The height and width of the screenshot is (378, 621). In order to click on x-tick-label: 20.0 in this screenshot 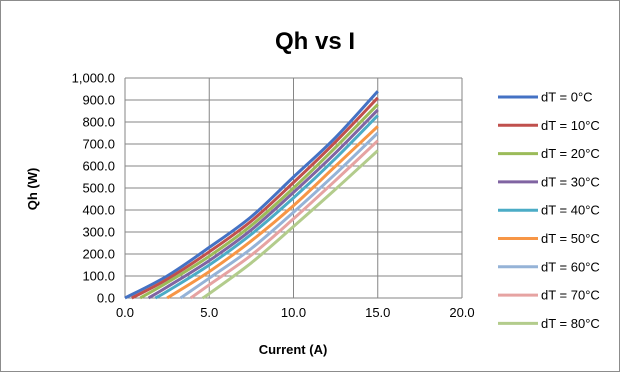, I will do `click(461, 312)`.